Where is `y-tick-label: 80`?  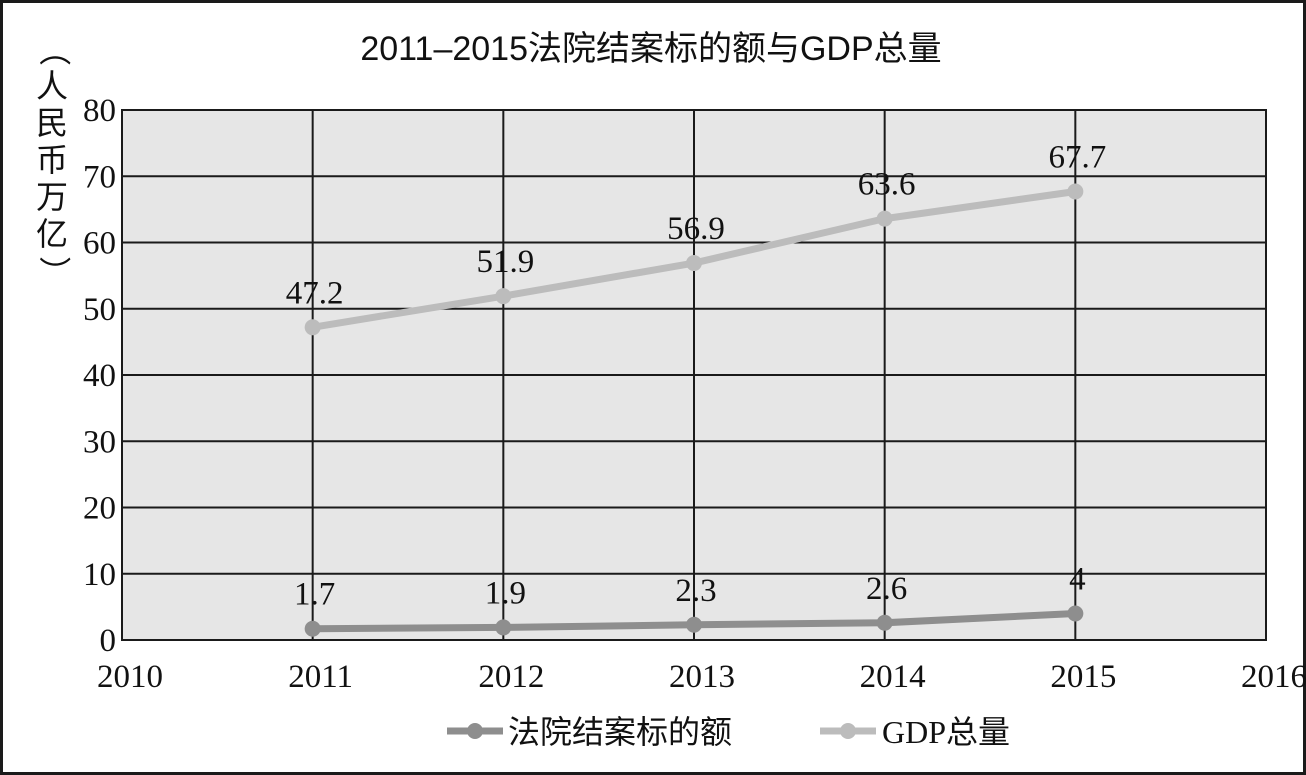
y-tick-label: 80 is located at coordinates (99, 111).